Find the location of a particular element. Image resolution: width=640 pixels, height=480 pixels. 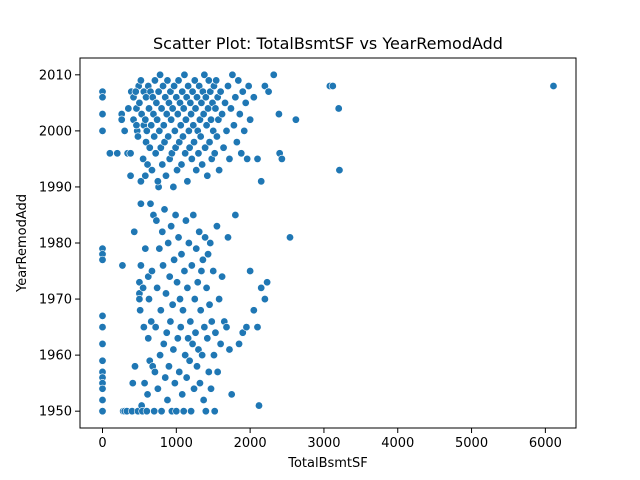

y-tick-label: 2000 is located at coordinates (55, 131).